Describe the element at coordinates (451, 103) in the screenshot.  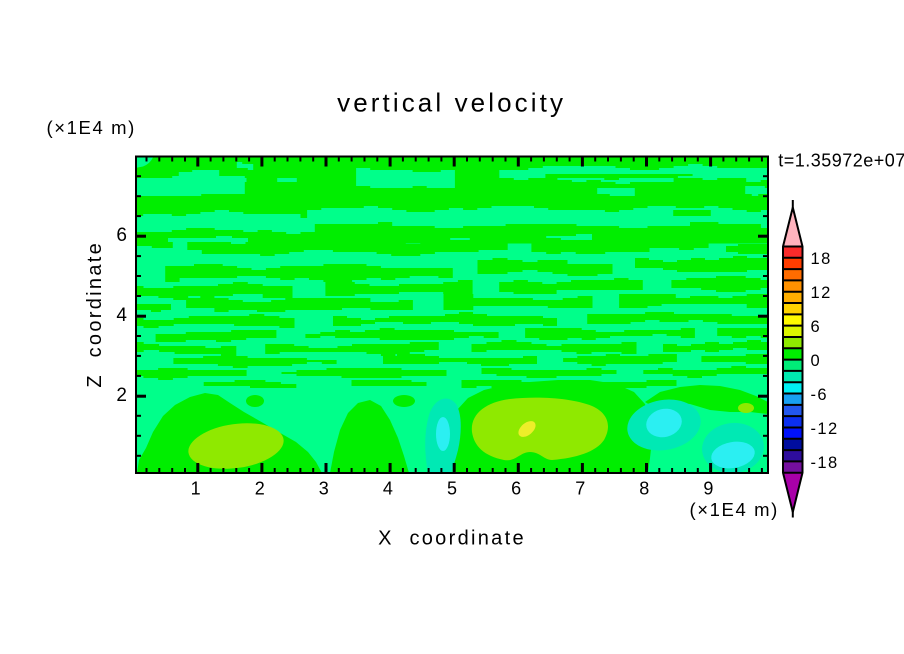
I see `svg-text: vertical velocity` at that location.